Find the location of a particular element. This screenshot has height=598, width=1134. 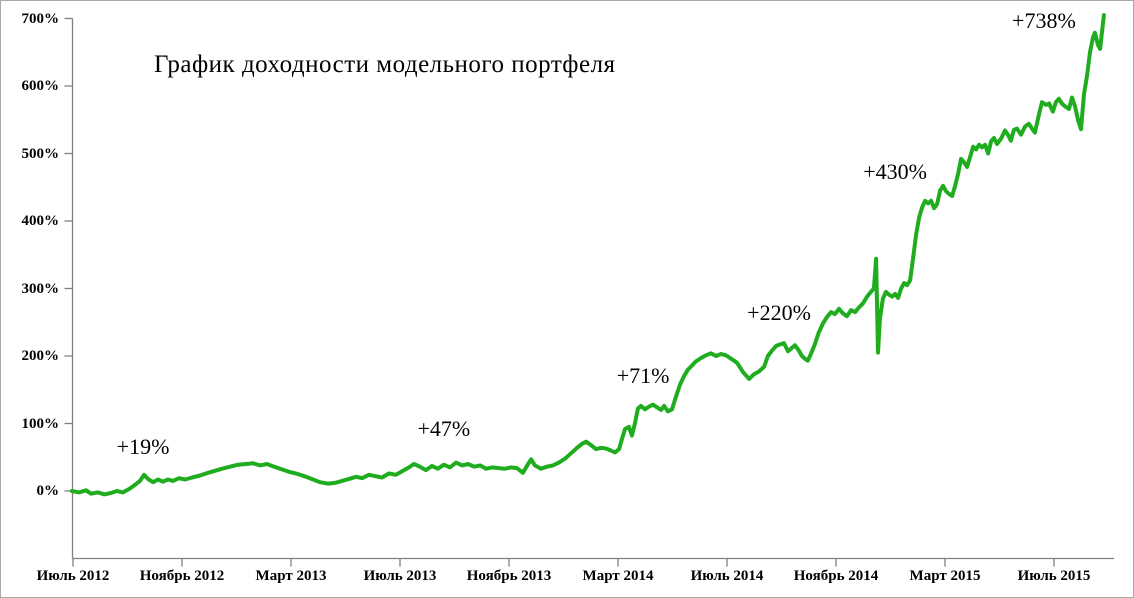

data-label: +220% is located at coordinates (779, 313).